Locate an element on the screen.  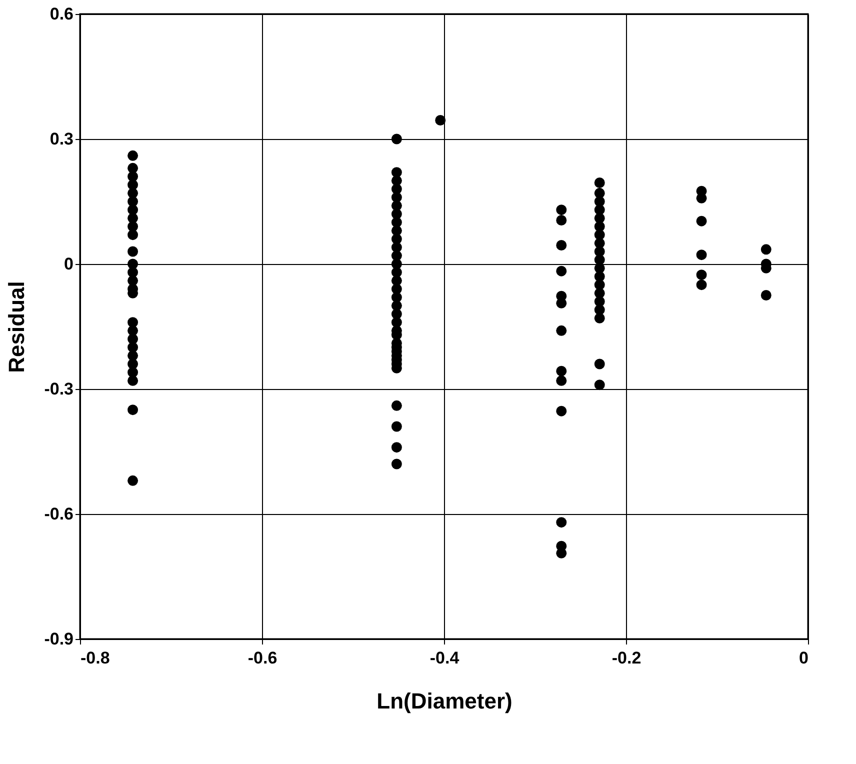
y-tick-label: 0.3 is located at coordinates (62, 139).